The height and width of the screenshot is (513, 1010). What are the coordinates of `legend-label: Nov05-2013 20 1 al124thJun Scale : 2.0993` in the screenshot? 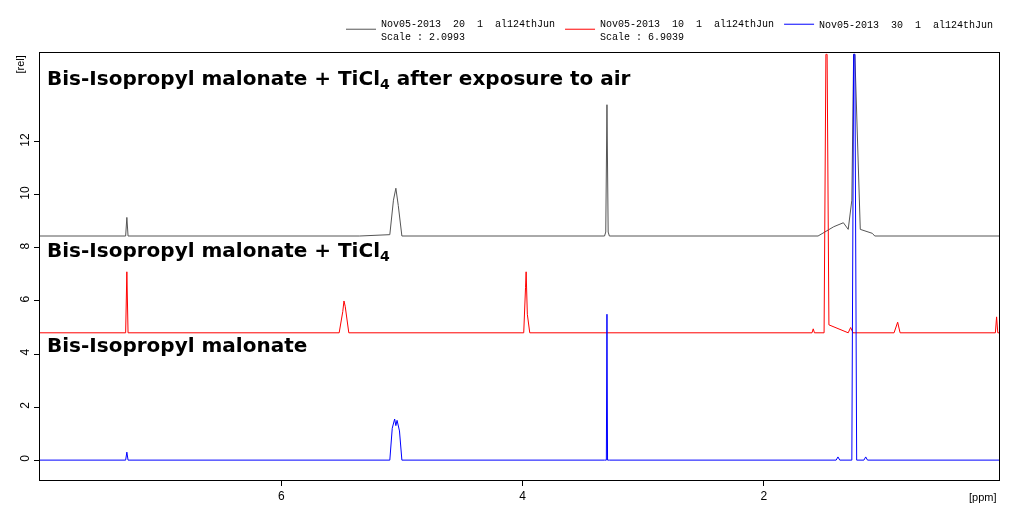 It's located at (468, 30).